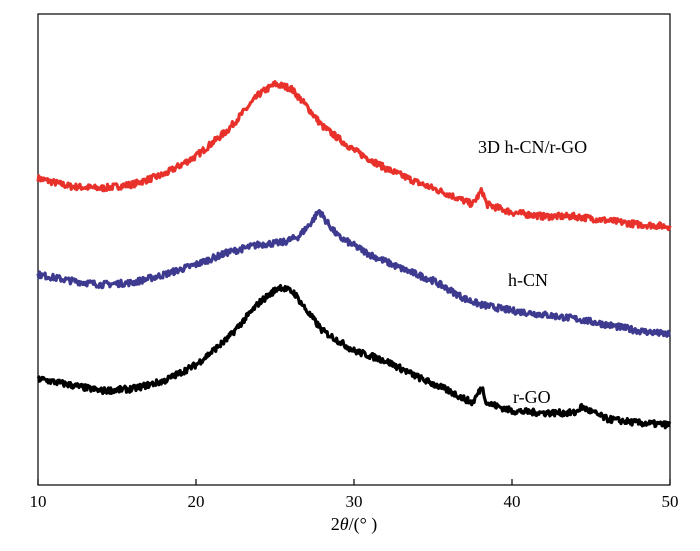 This screenshot has width=700, height=551. Describe the element at coordinates (528, 280) in the screenshot. I see `series-label-hcn: h-CN` at that location.